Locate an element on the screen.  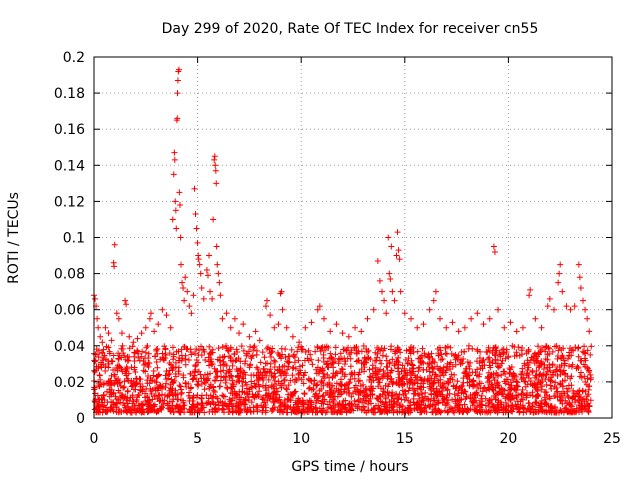
x-tick-labels: 0 5 10 15 20 25 is located at coordinates (355, 439).